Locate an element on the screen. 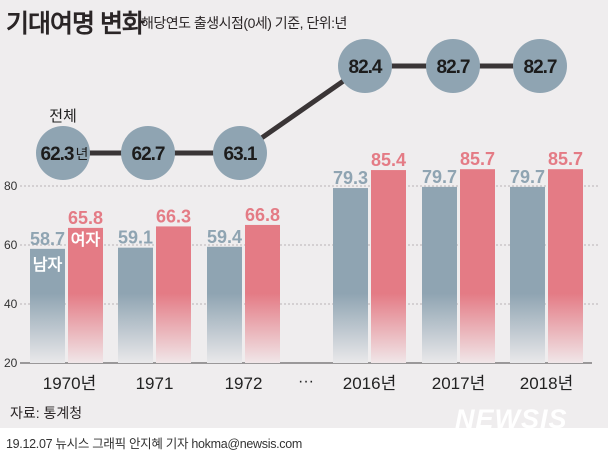 Image resolution: width=608 pixels, height=453 pixels. value-label-male: 58.7 is located at coordinates (47, 239).